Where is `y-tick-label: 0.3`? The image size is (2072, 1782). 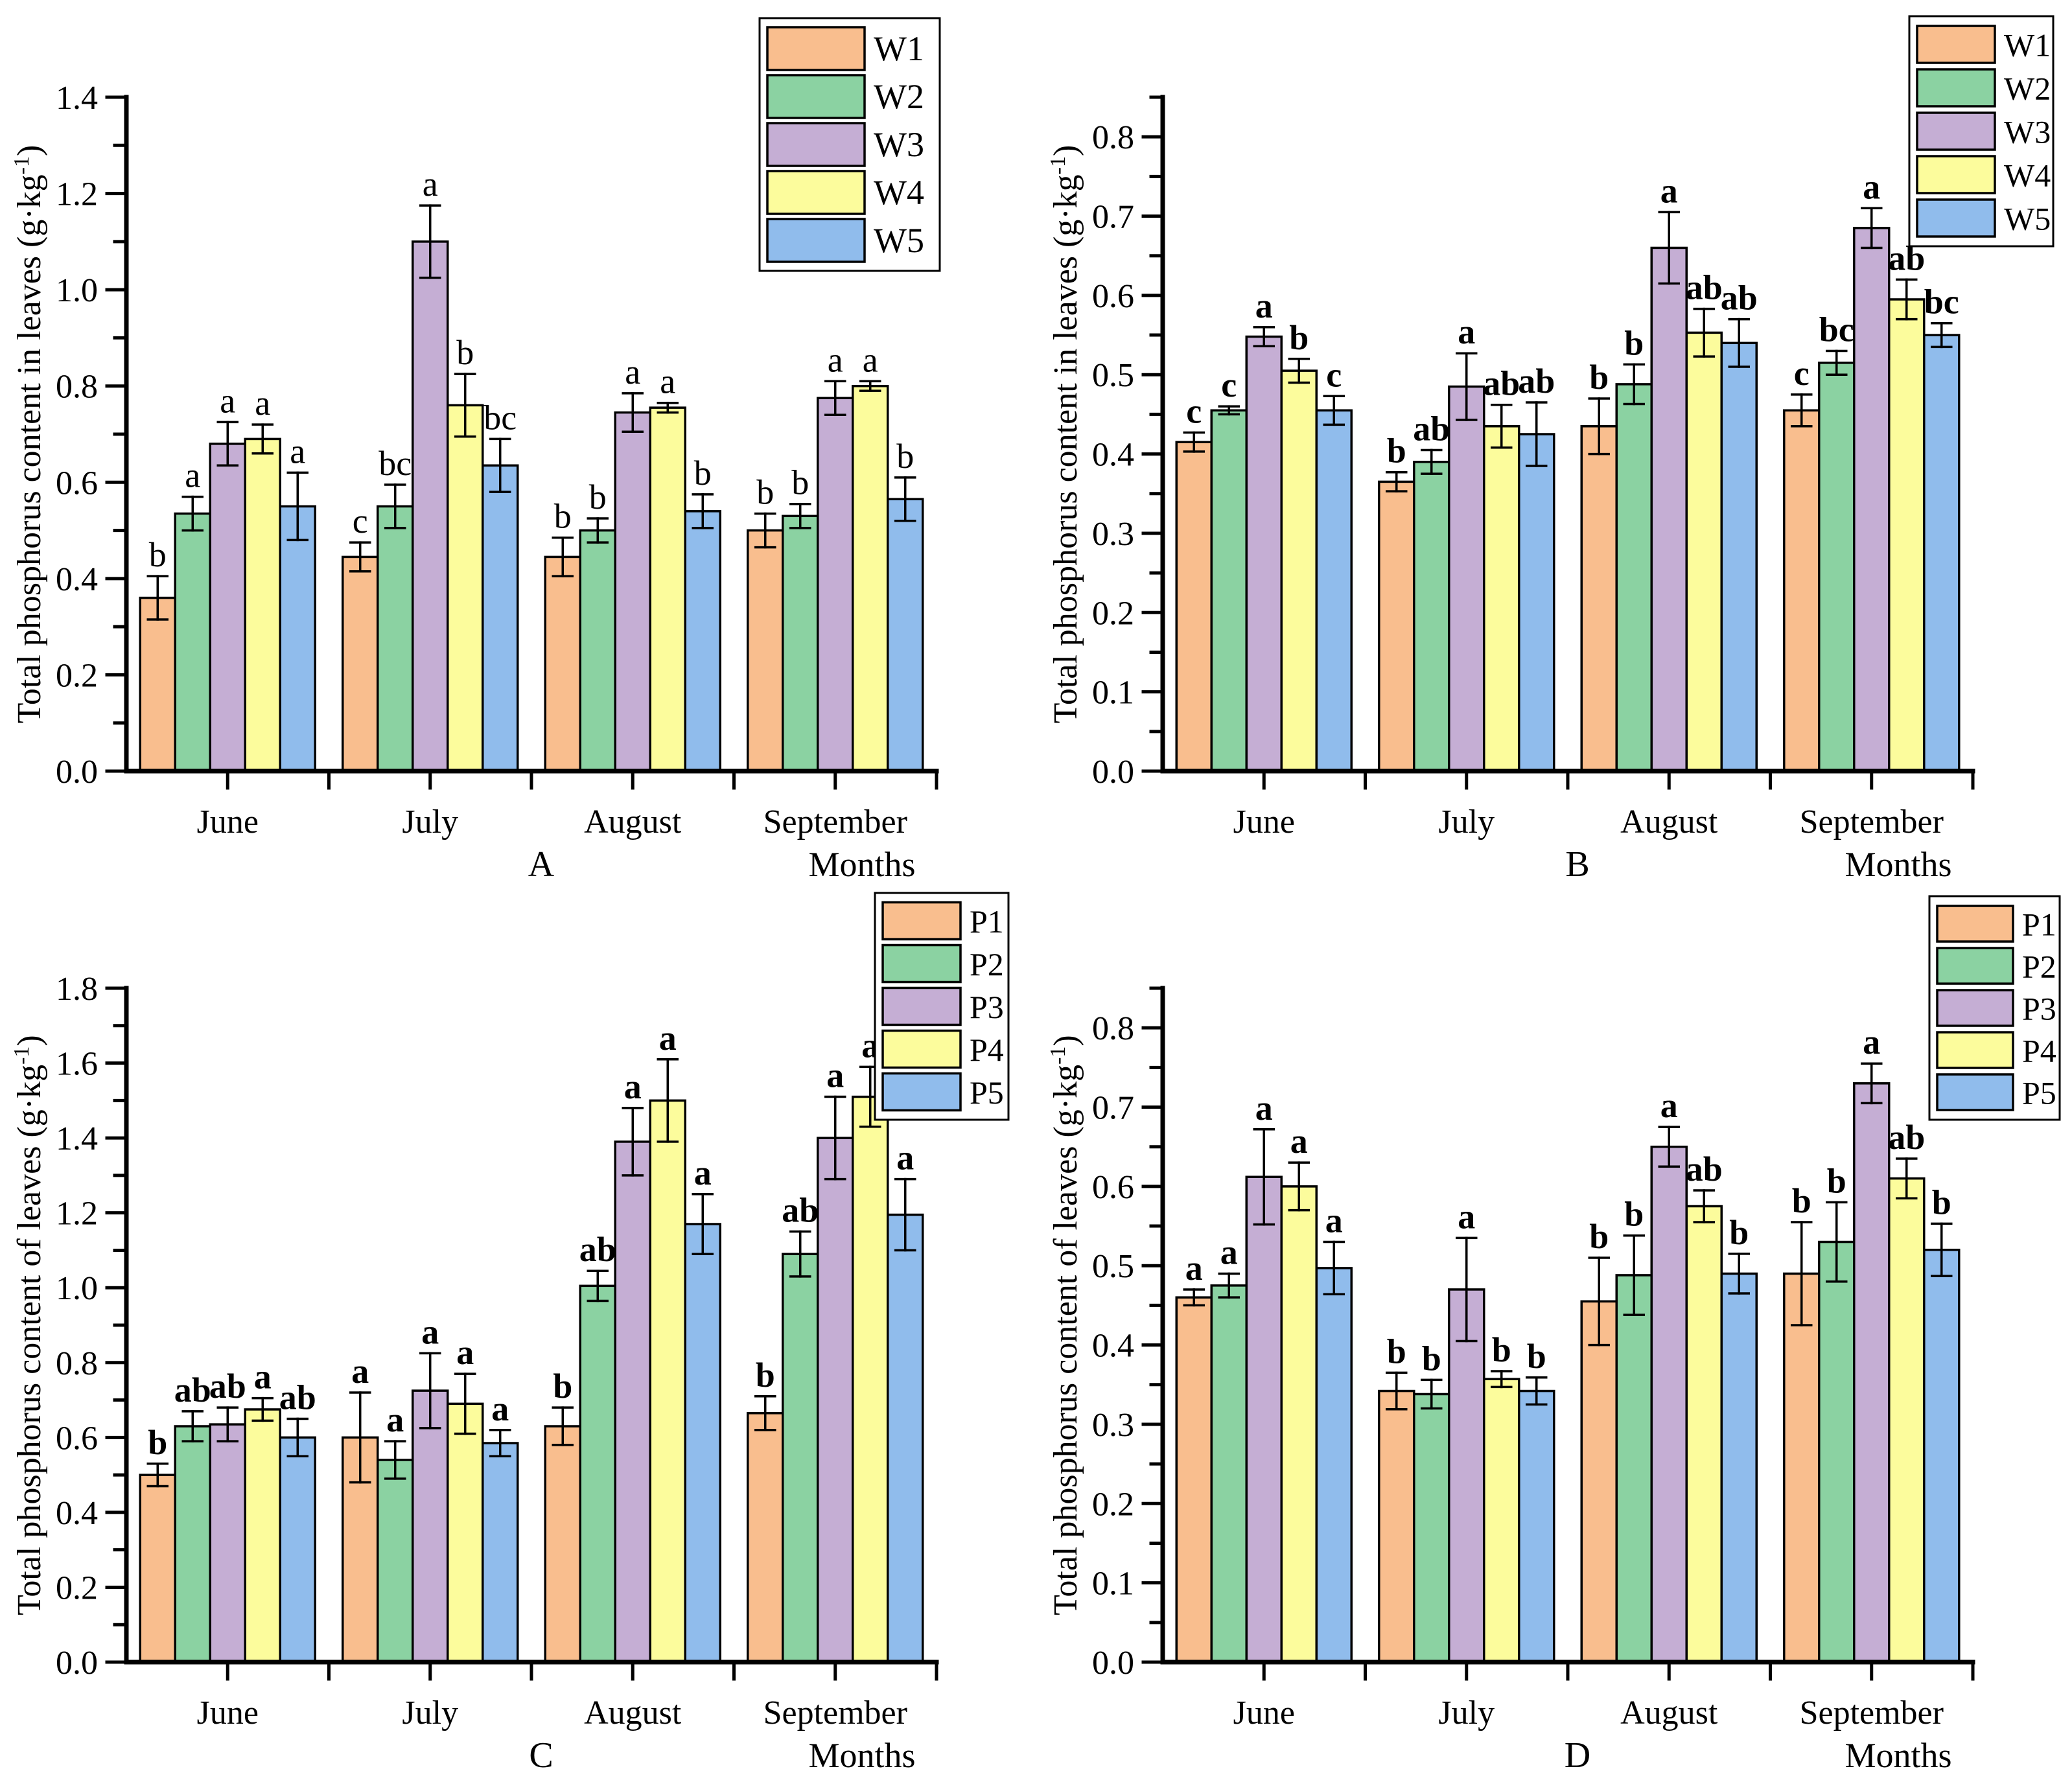 y-tick-label: 0.3 is located at coordinates (1113, 1425).